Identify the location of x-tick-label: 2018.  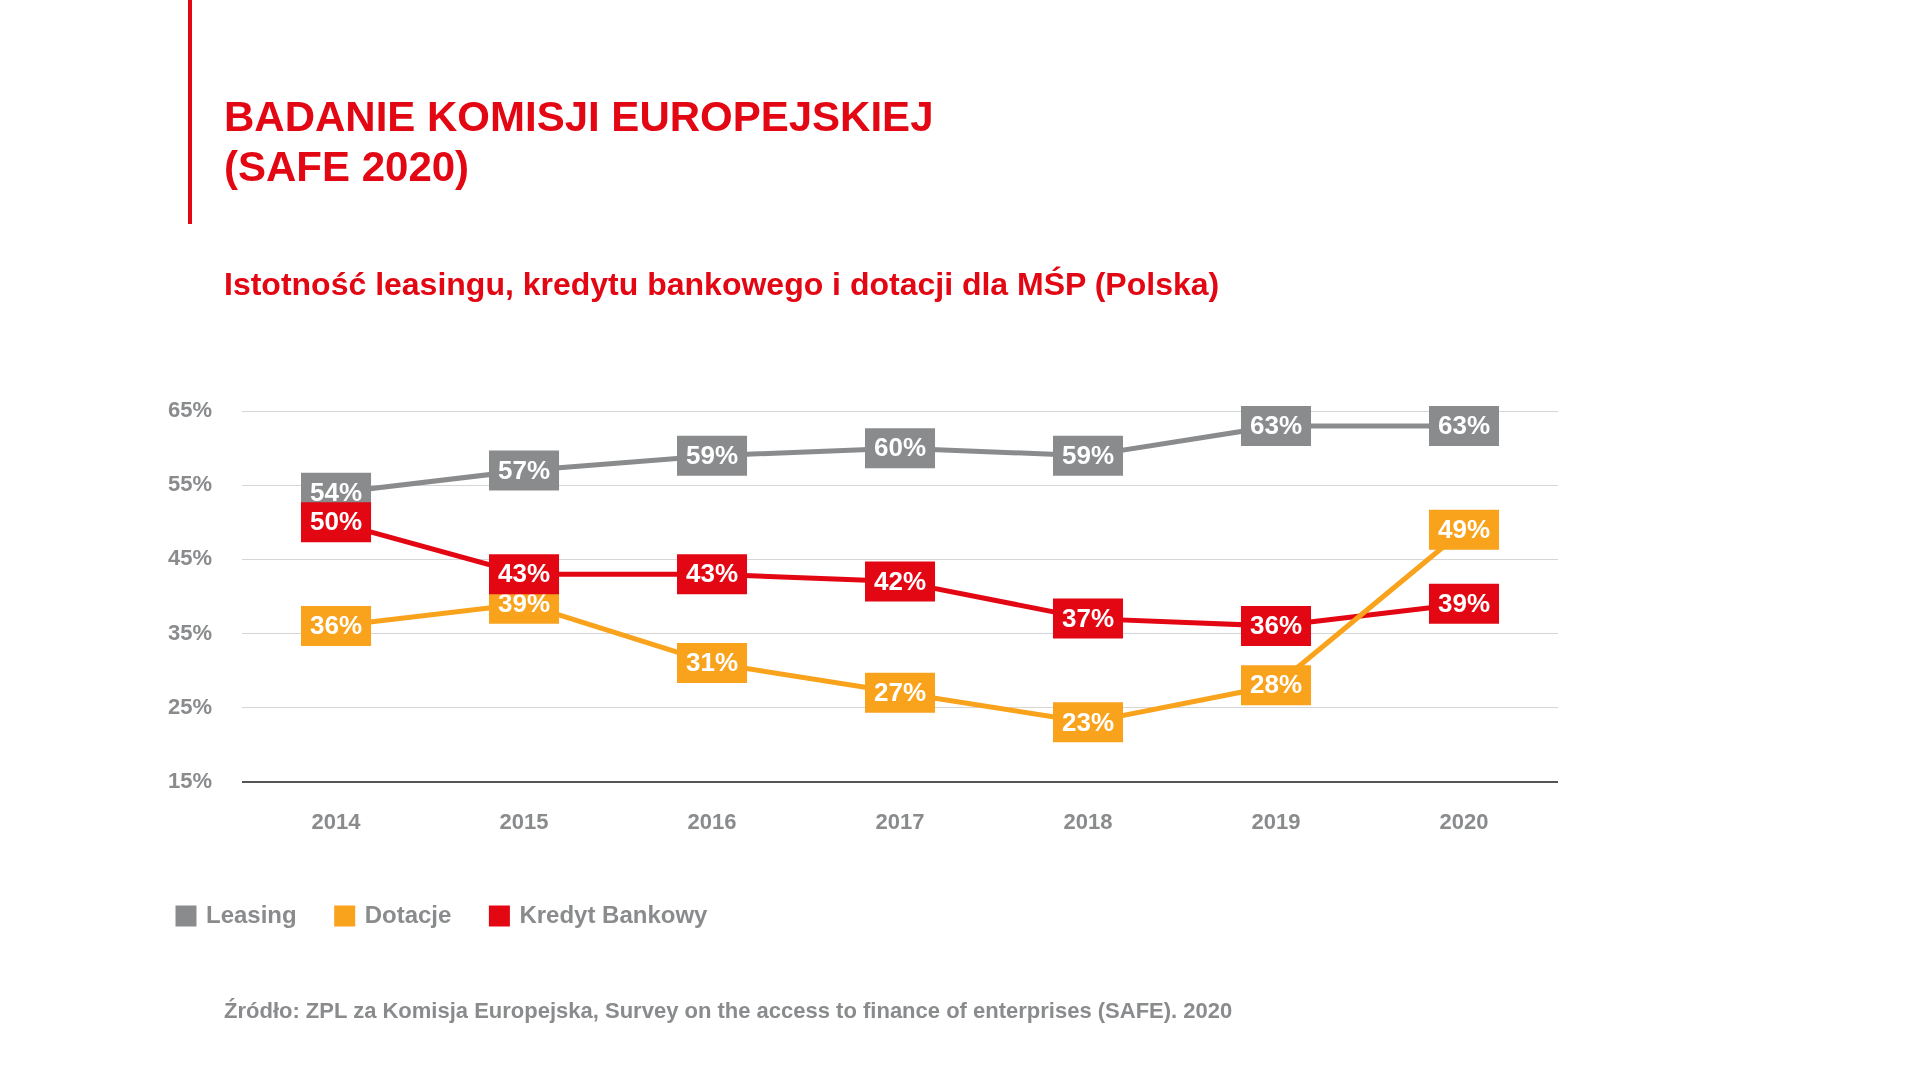
(1088, 821).